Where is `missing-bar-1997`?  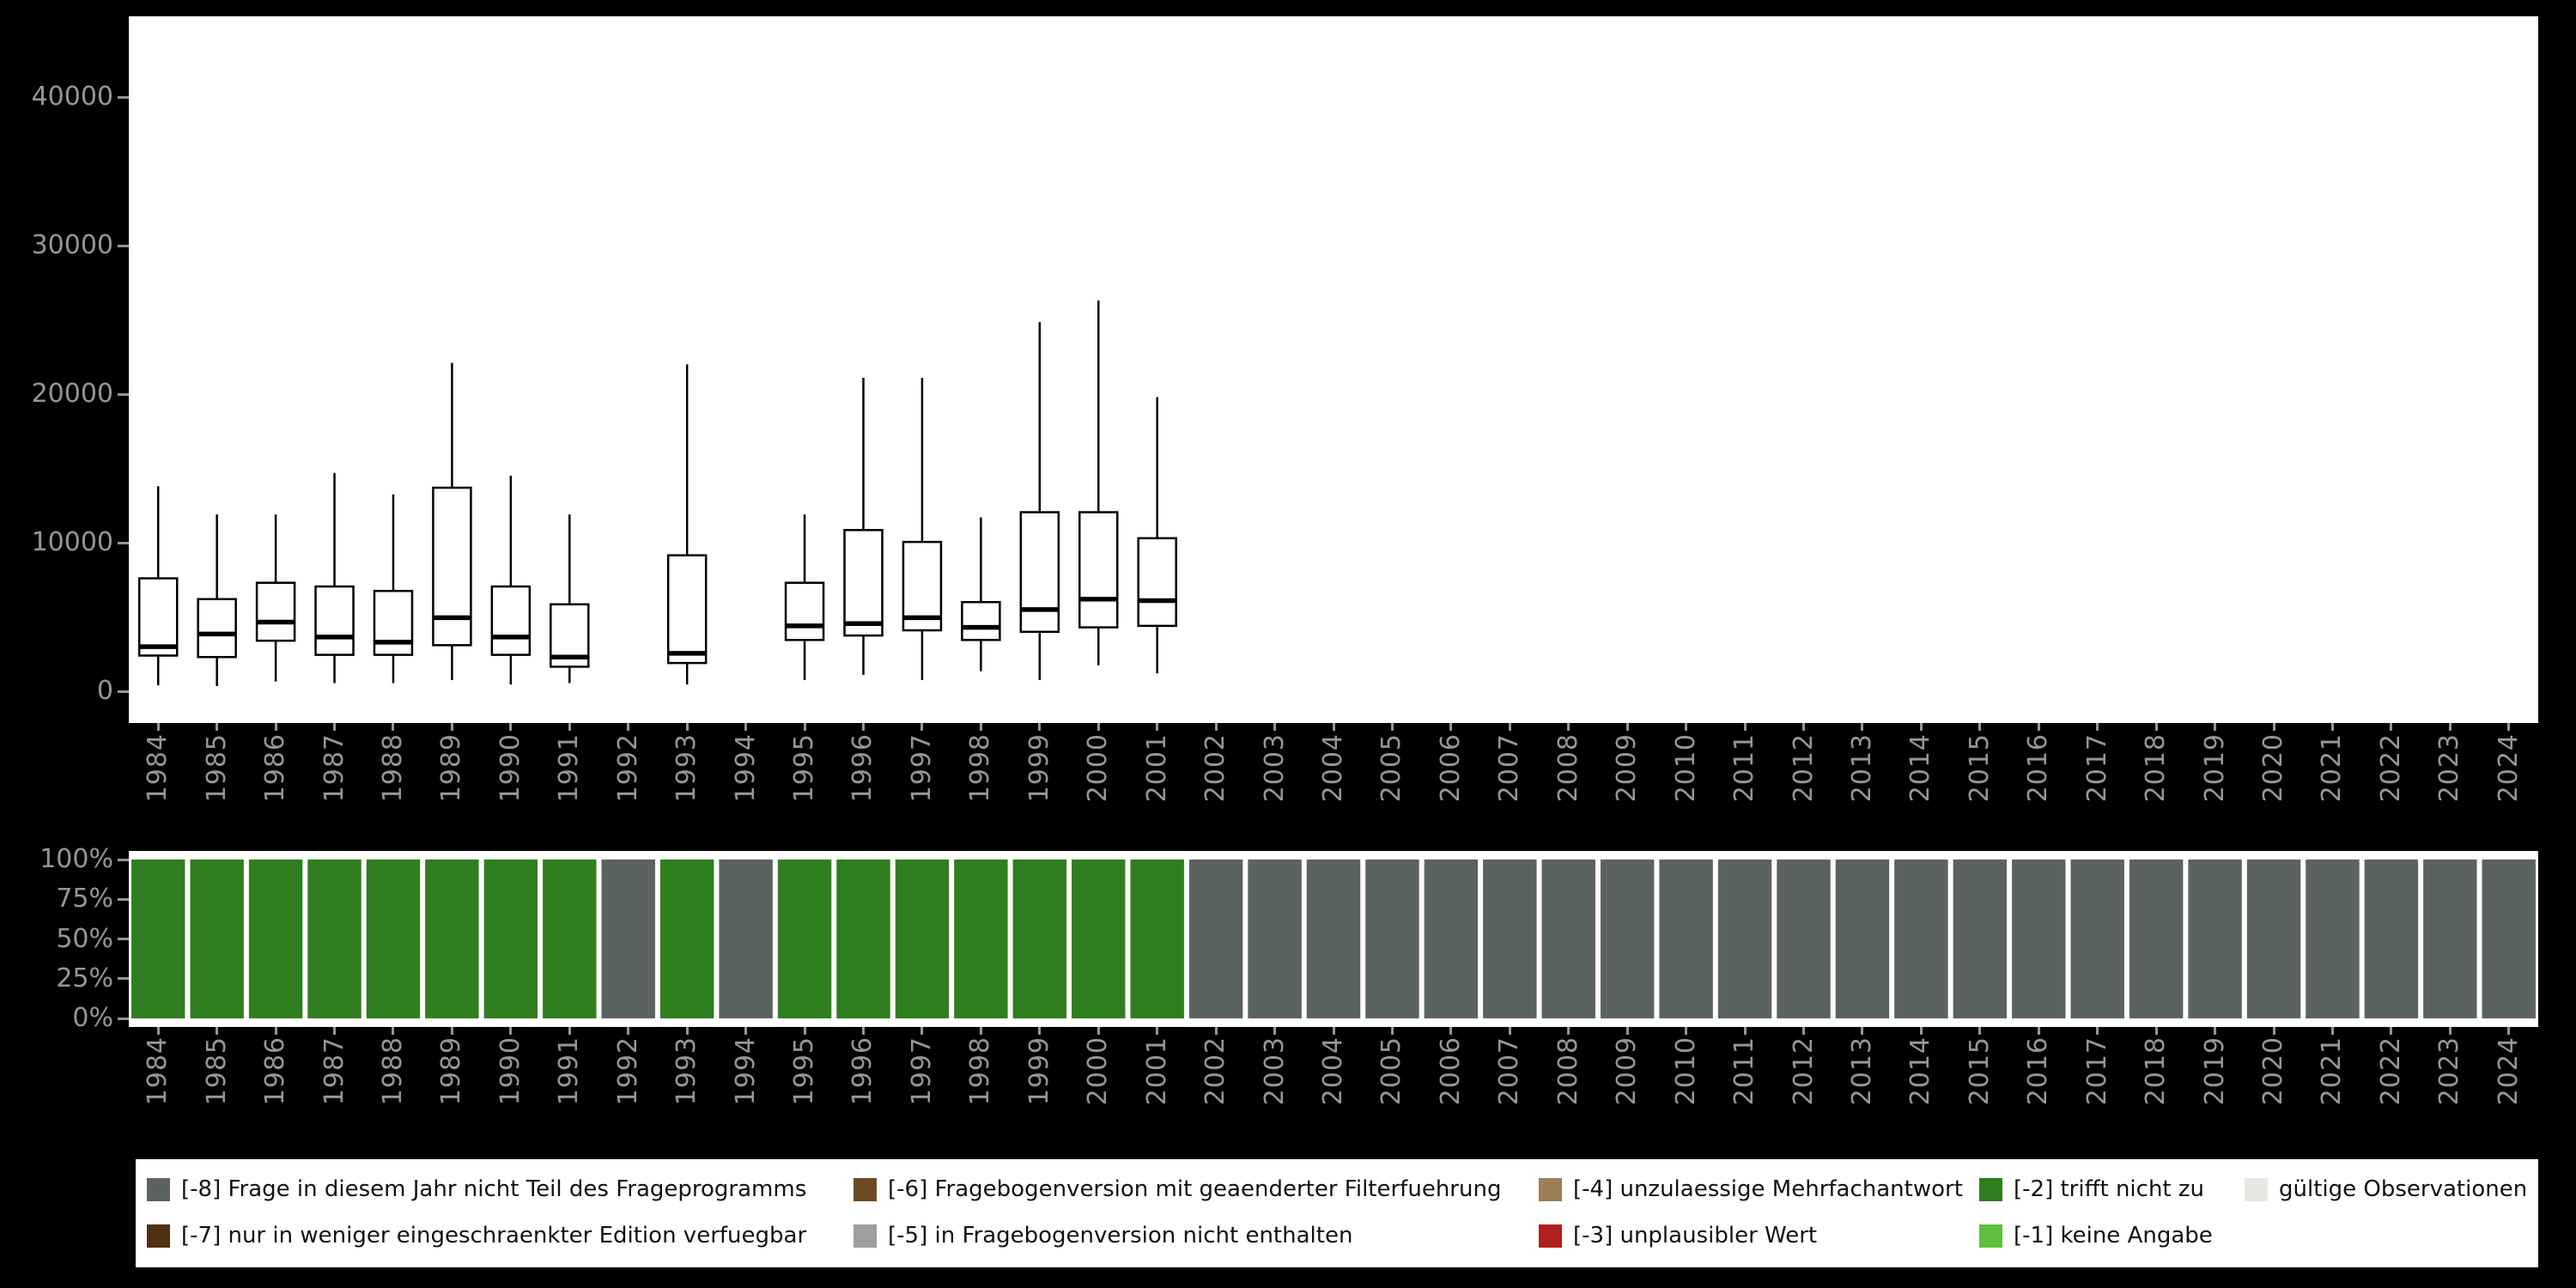 missing-bar-1997 is located at coordinates (922, 939).